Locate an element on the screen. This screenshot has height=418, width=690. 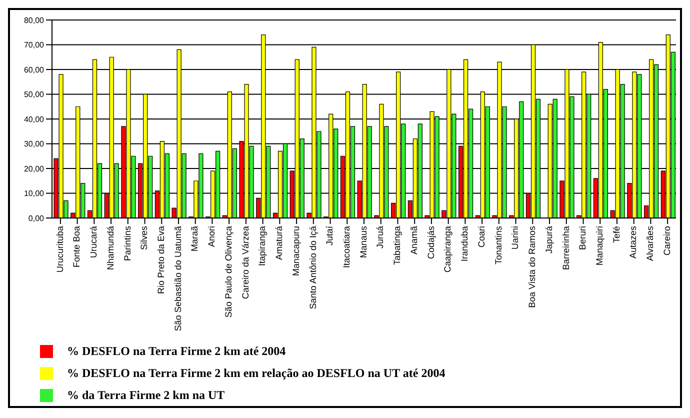
x-tick-label: Anori is located at coordinates (211, 237).